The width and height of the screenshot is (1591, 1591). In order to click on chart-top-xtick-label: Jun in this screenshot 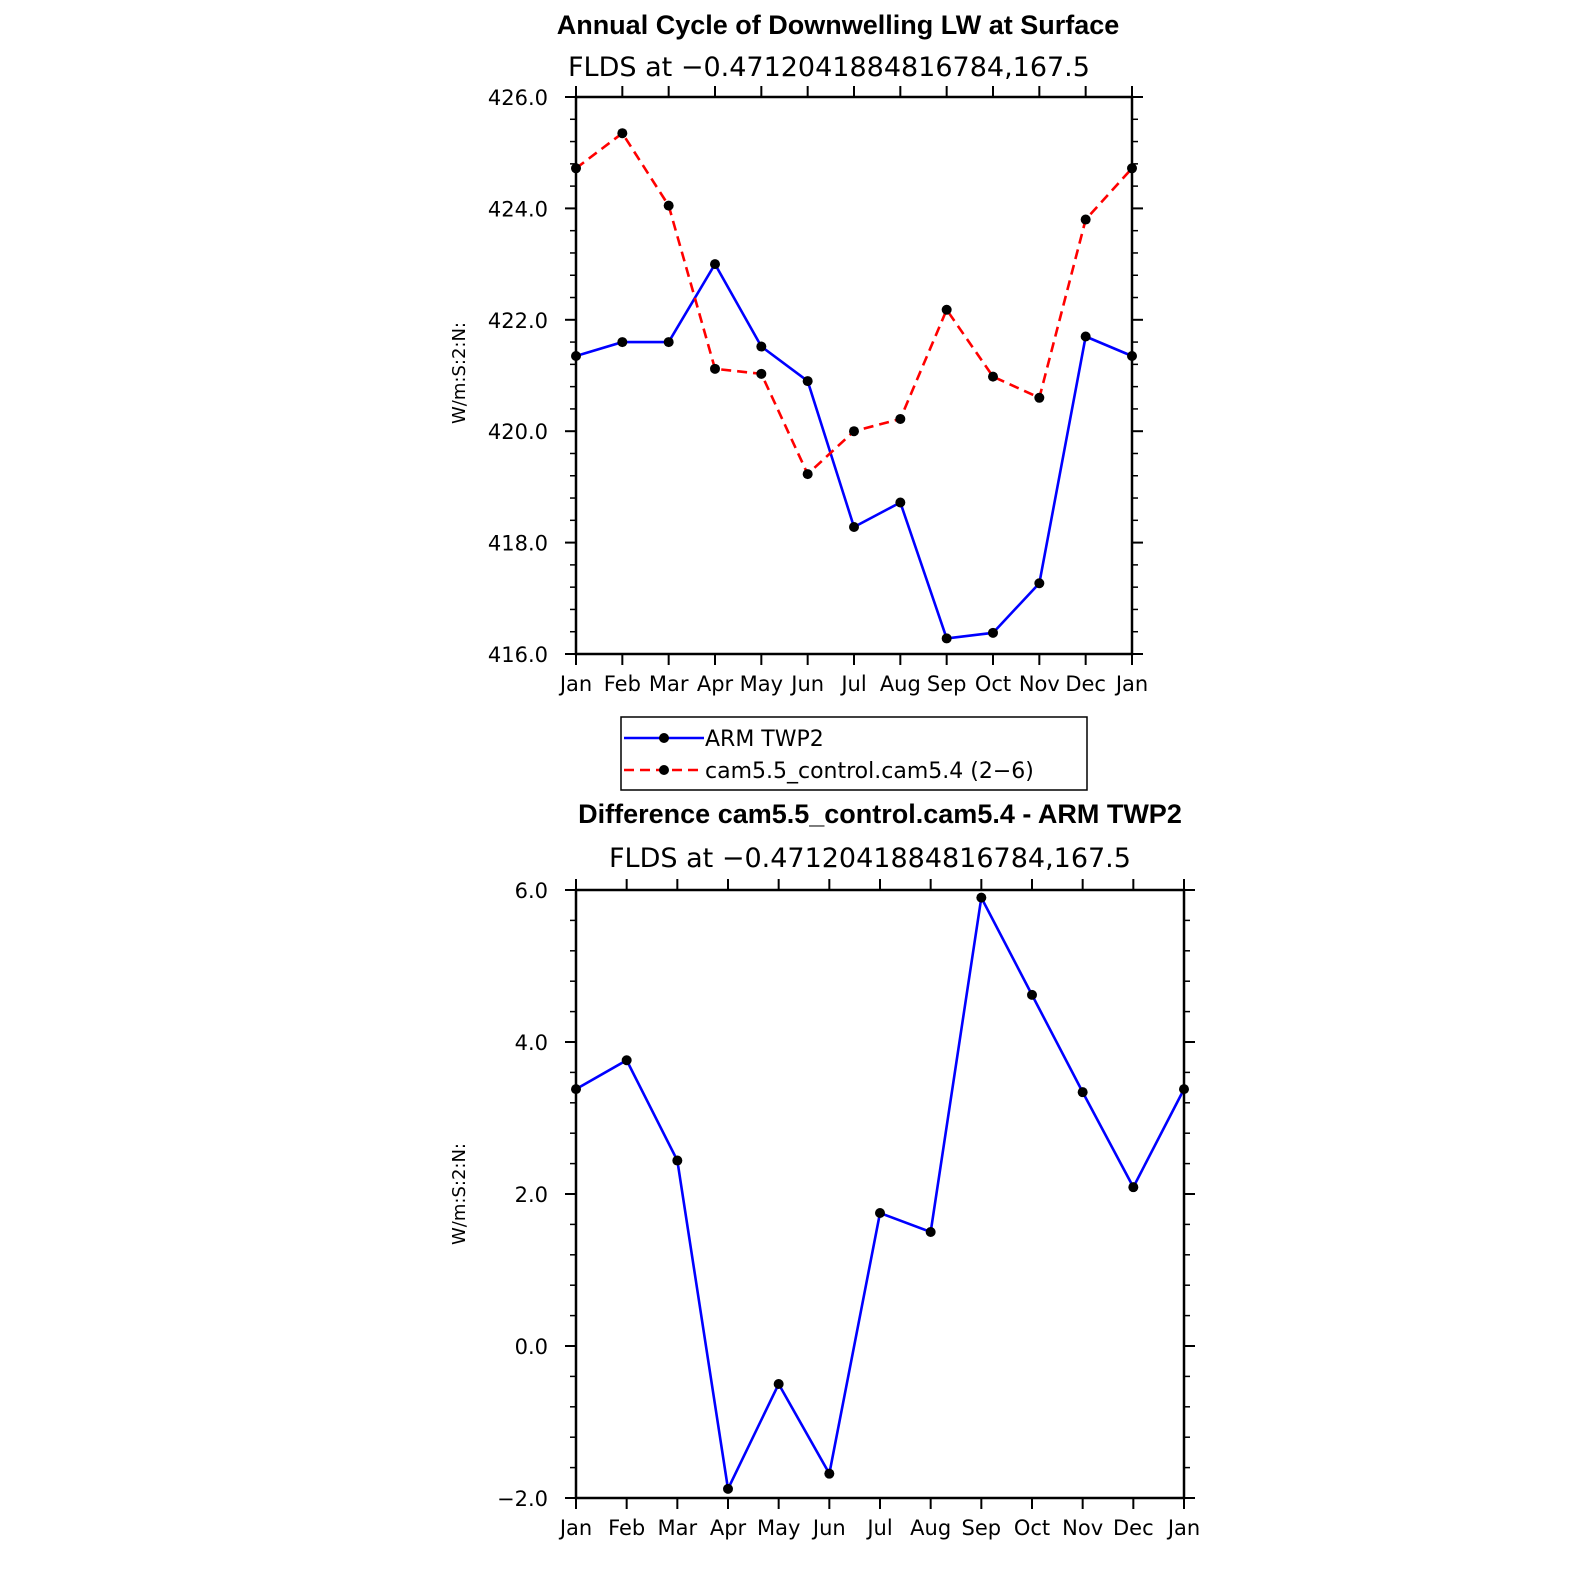, I will do `click(806, 684)`.